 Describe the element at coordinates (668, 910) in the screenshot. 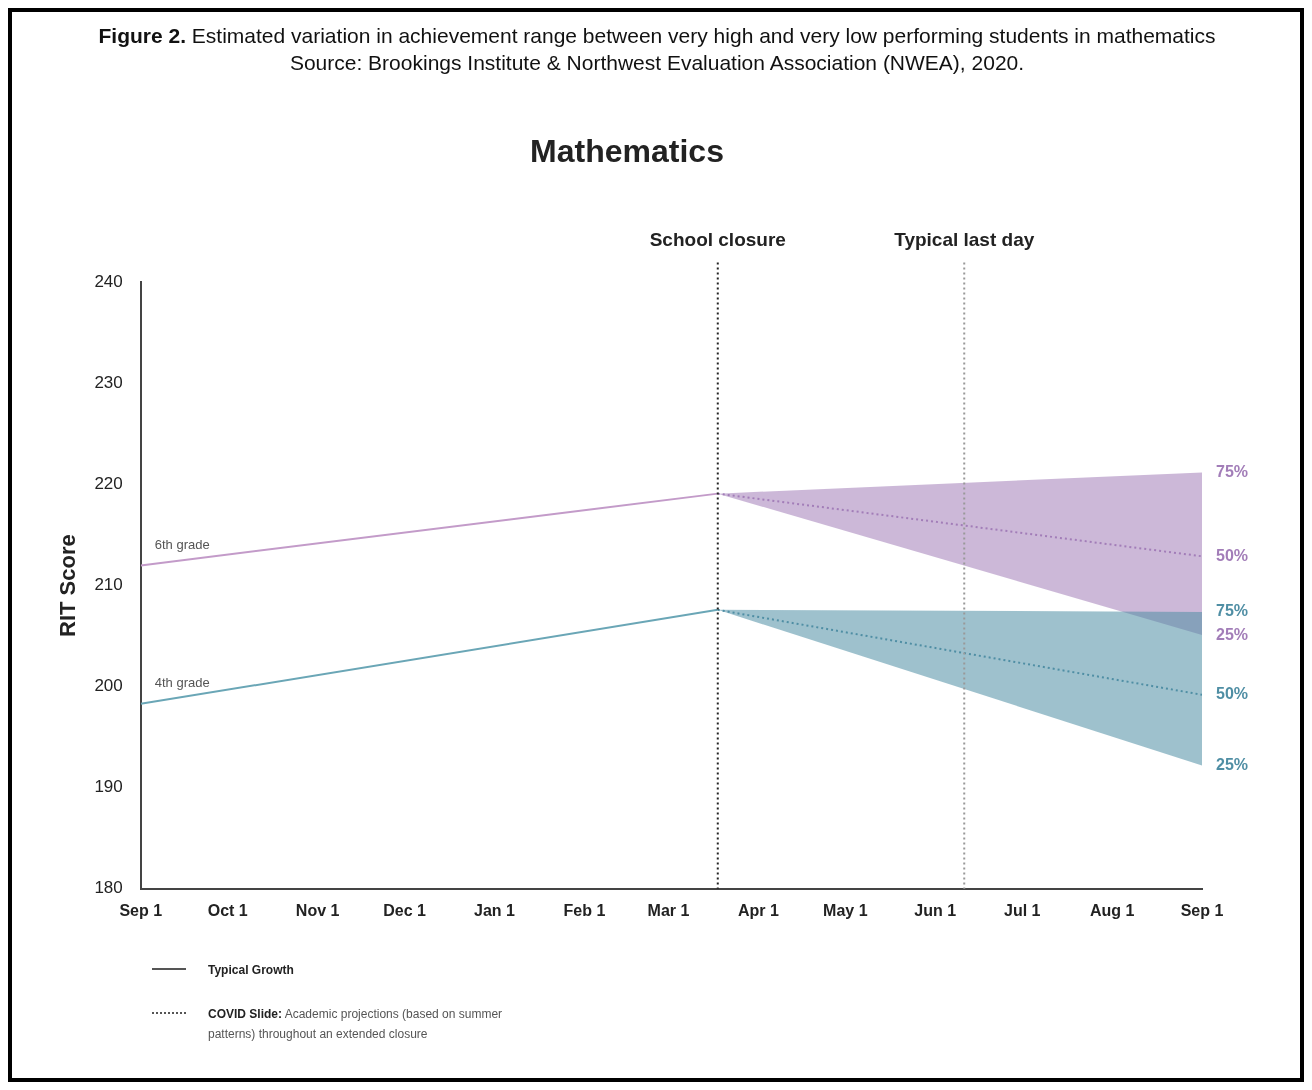

I see `x-tick-label: Mar 1` at that location.